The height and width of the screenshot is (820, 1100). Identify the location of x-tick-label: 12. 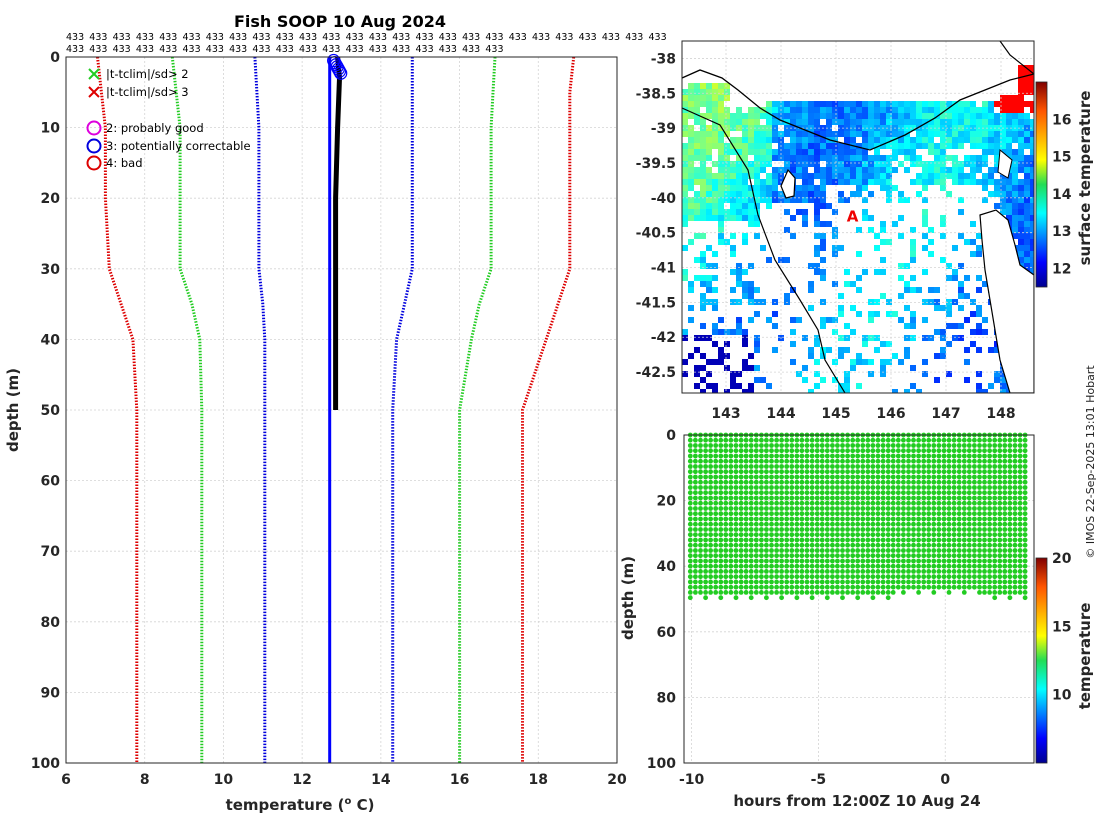
(301, 780).